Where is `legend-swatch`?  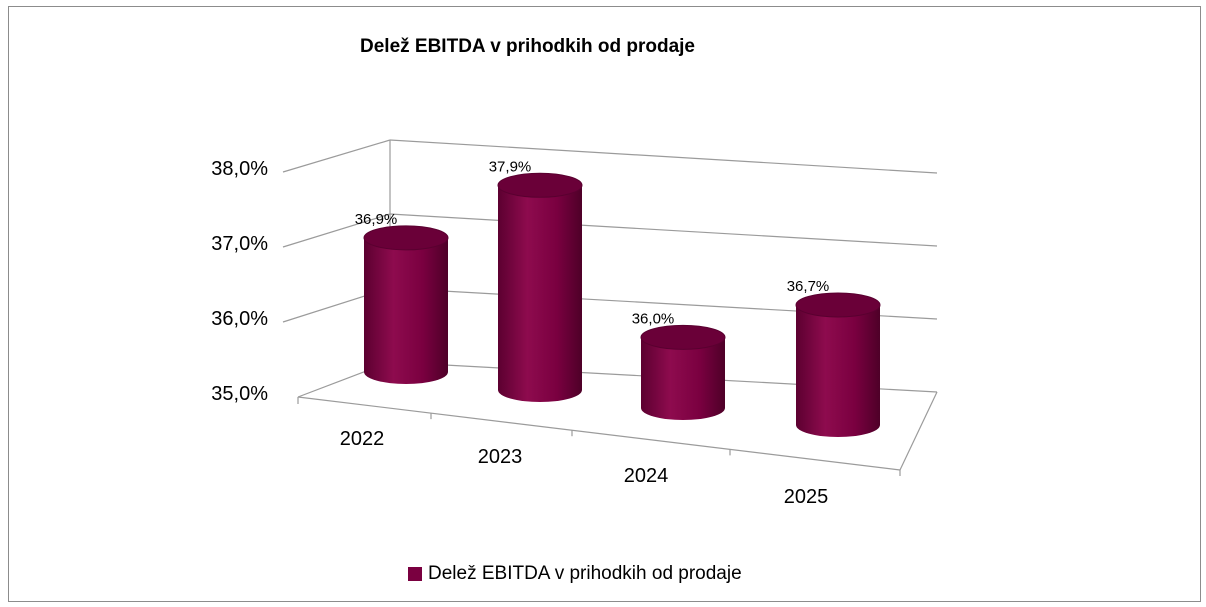 legend-swatch is located at coordinates (415, 574).